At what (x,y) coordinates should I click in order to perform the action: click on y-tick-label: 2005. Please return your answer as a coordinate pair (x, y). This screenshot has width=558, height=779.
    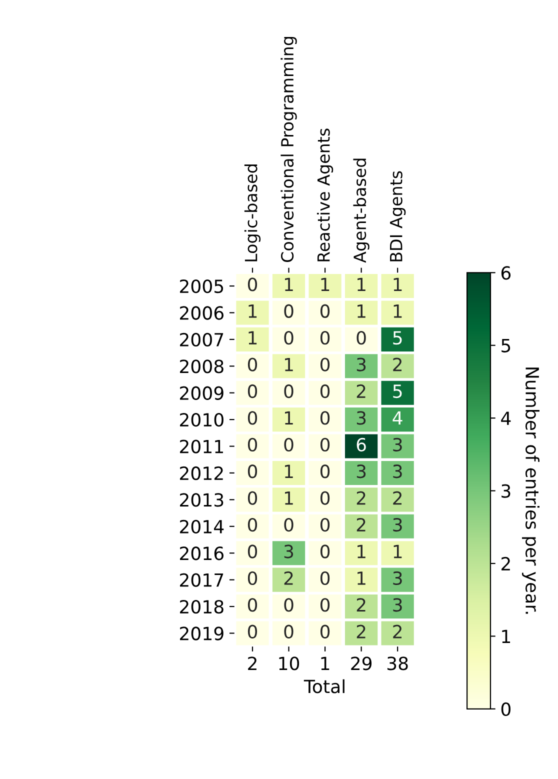
    Looking at the image, I should click on (202, 286).